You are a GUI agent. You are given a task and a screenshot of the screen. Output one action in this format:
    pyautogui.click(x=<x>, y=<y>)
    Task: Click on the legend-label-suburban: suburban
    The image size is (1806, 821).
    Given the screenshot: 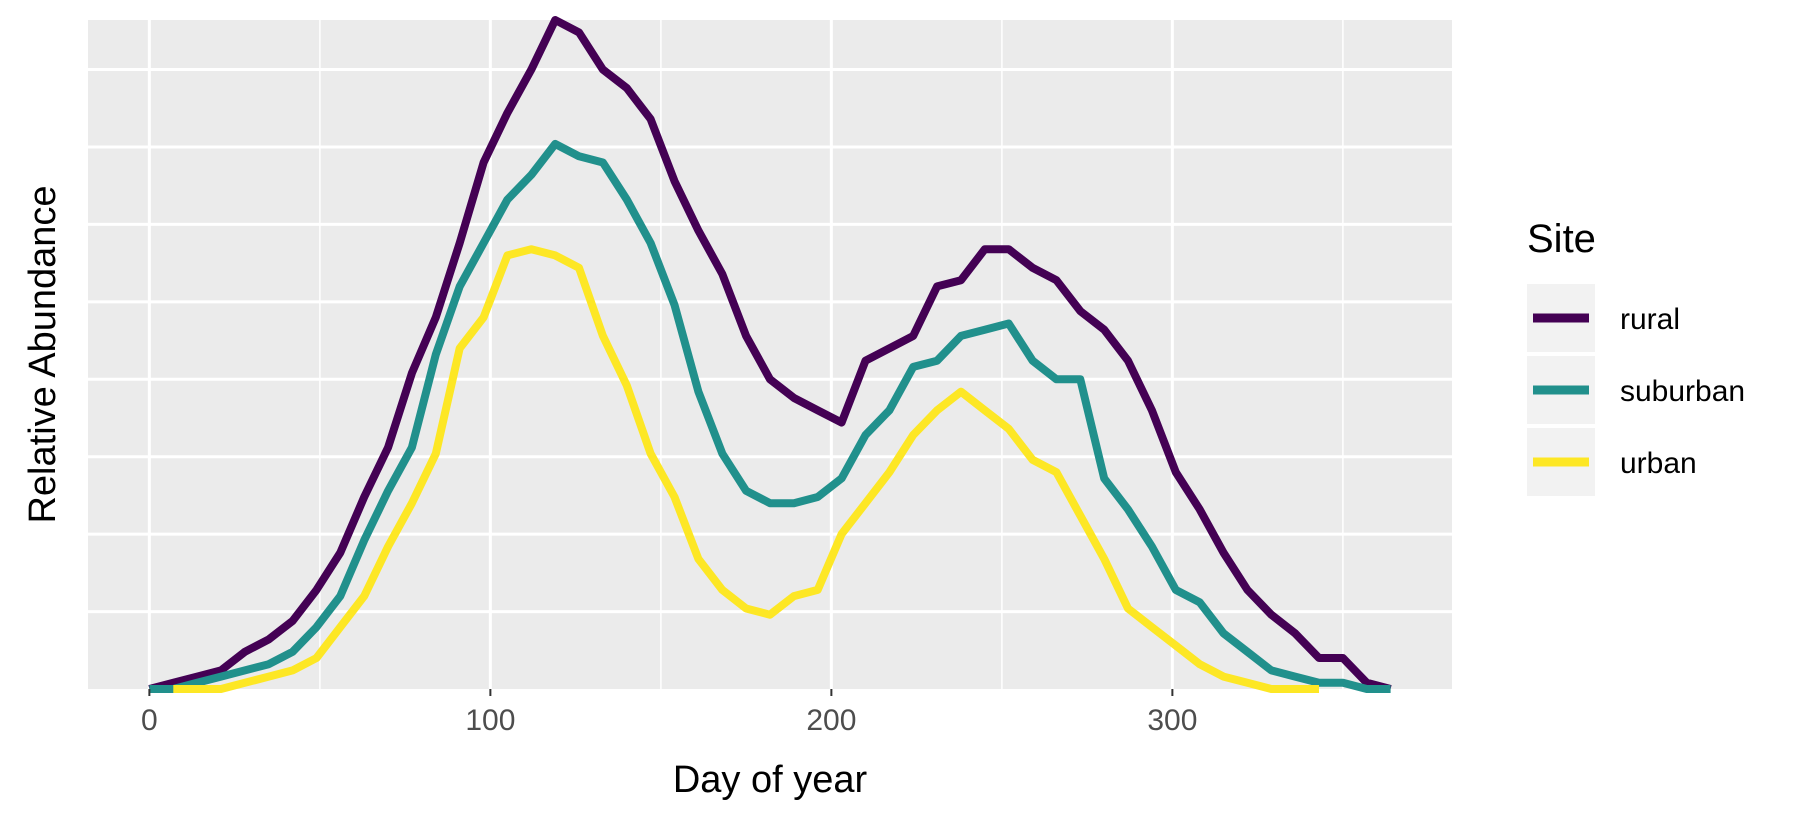 What is the action you would take?
    pyautogui.click(x=1682, y=391)
    